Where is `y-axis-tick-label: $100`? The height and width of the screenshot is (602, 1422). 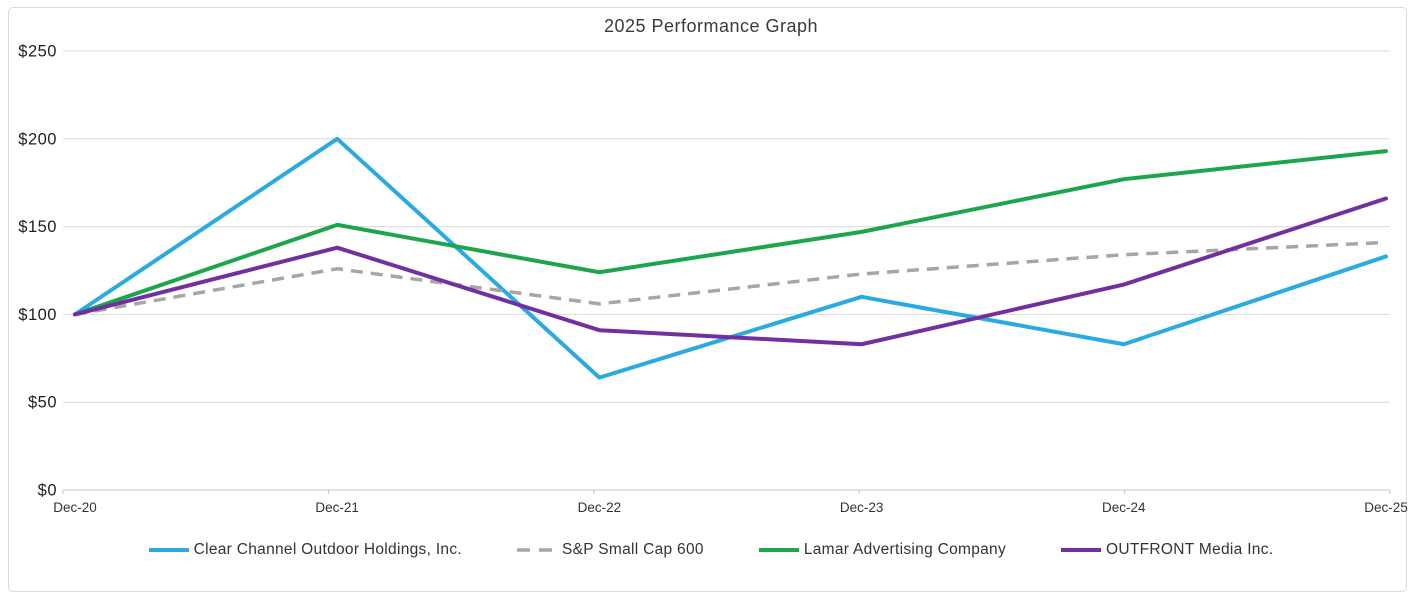 y-axis-tick-label: $100 is located at coordinates (37, 315).